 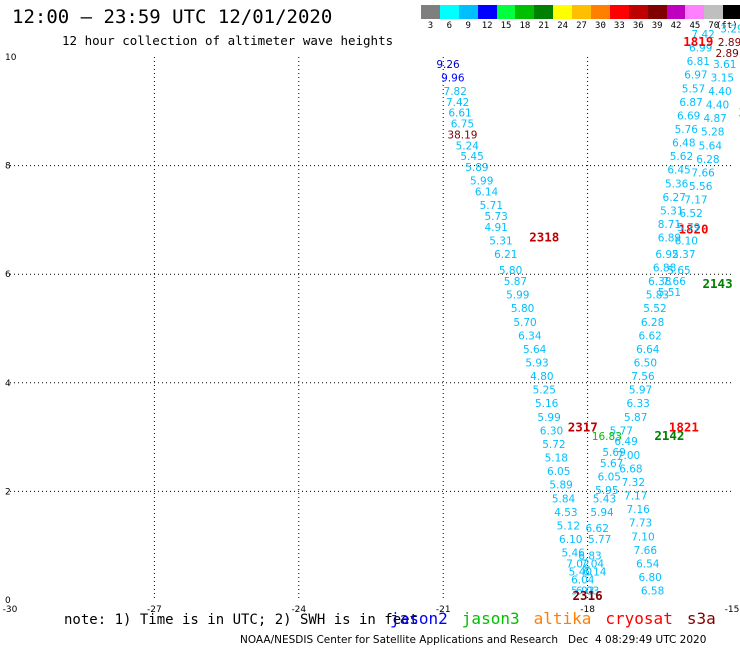 I want to click on y-tick-label: 0, so click(x=8, y=601).